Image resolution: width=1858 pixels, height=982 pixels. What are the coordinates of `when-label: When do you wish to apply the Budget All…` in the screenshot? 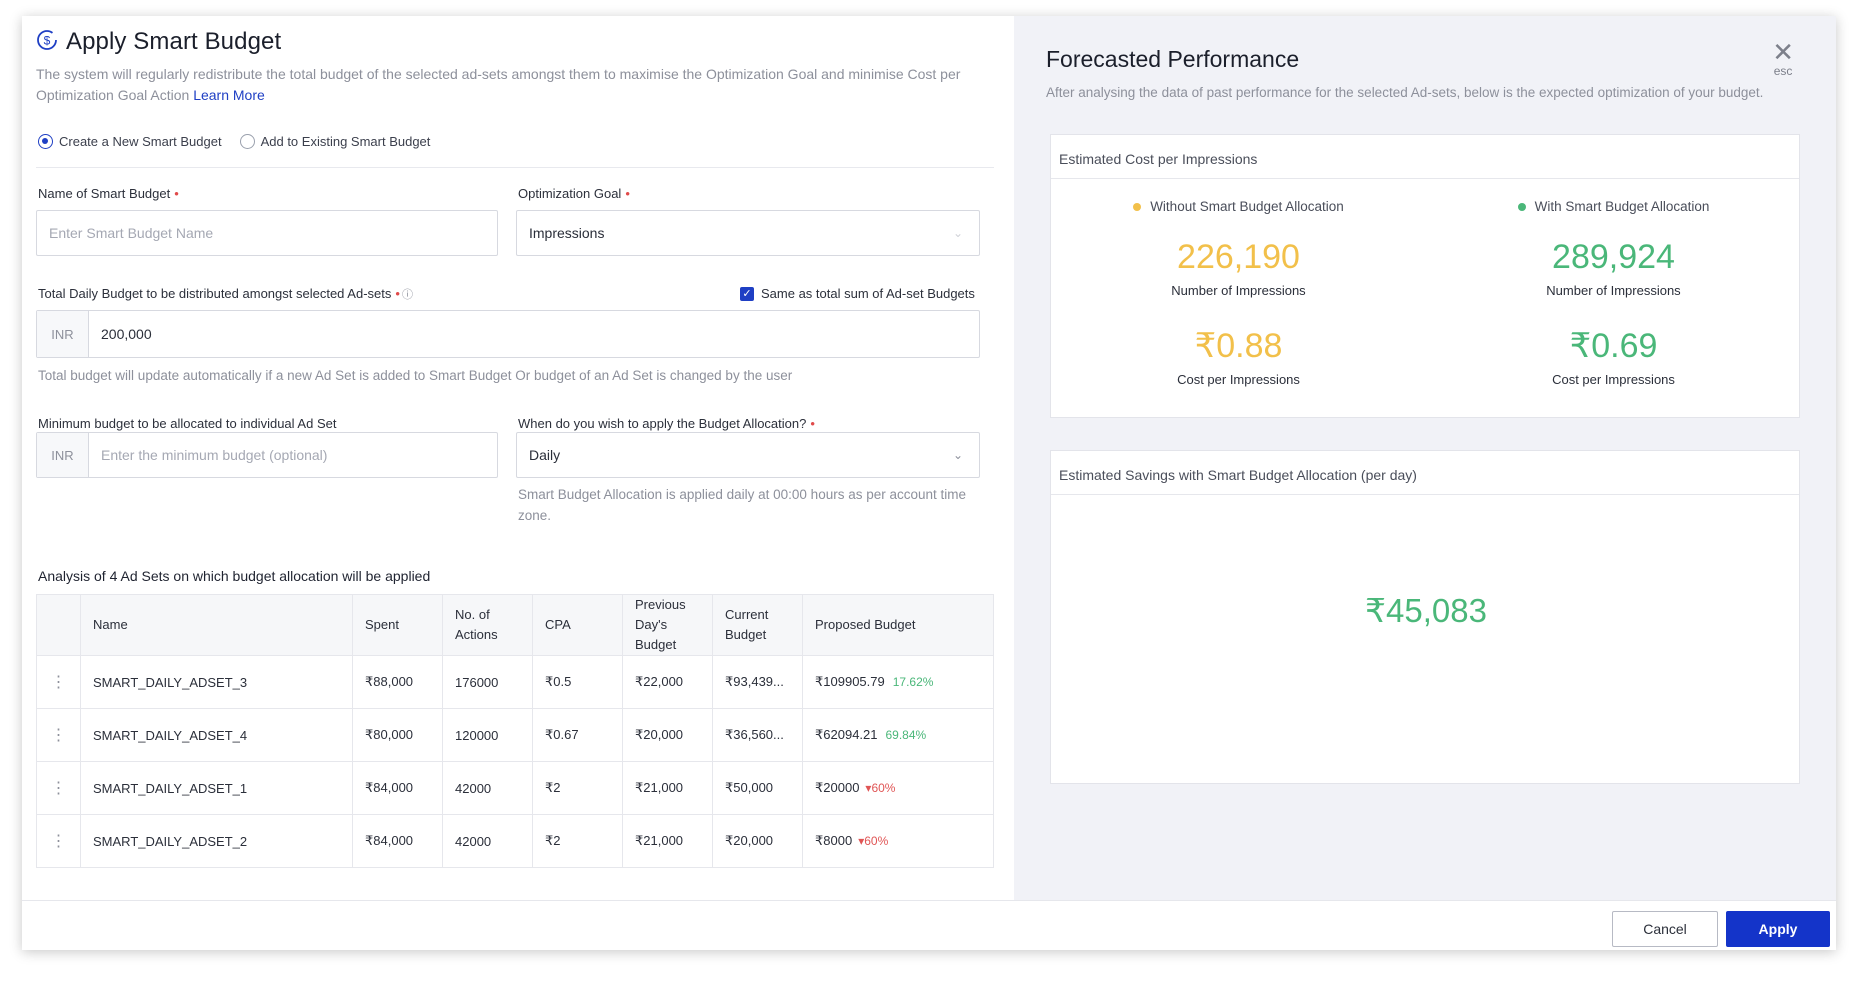 It's located at (666, 423).